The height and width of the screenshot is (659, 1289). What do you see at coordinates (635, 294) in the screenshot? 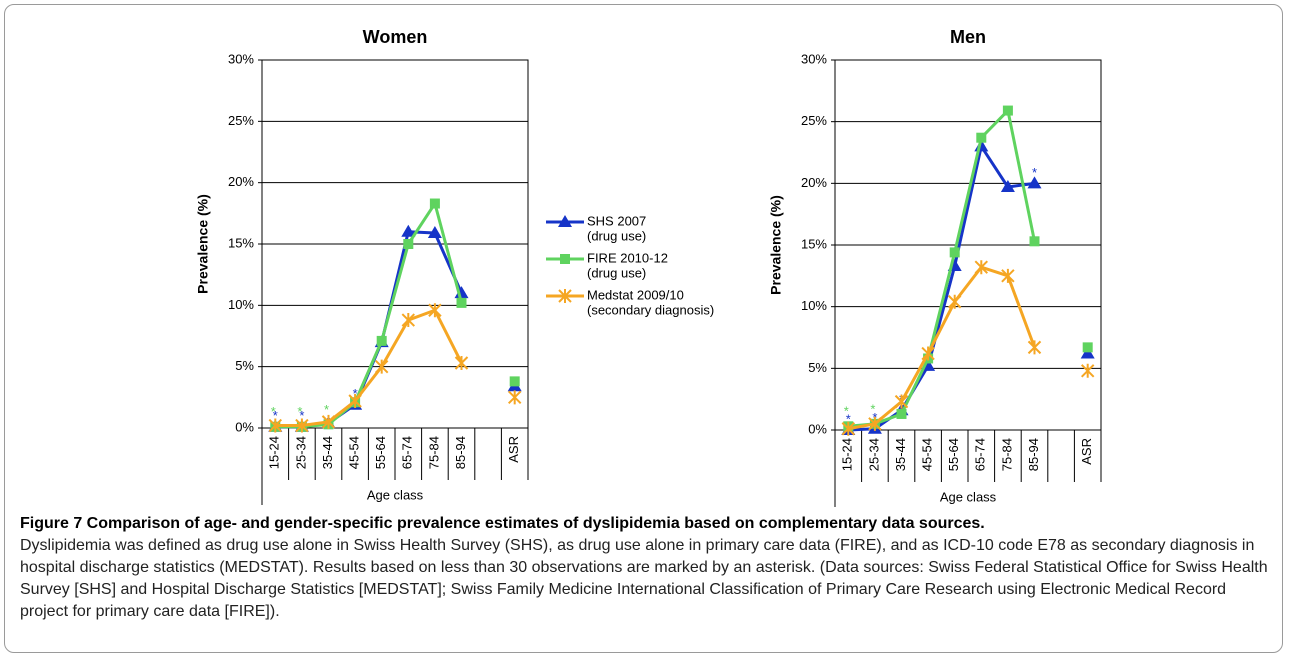
I see `legend-label: Medstat 2009/10` at bounding box center [635, 294].